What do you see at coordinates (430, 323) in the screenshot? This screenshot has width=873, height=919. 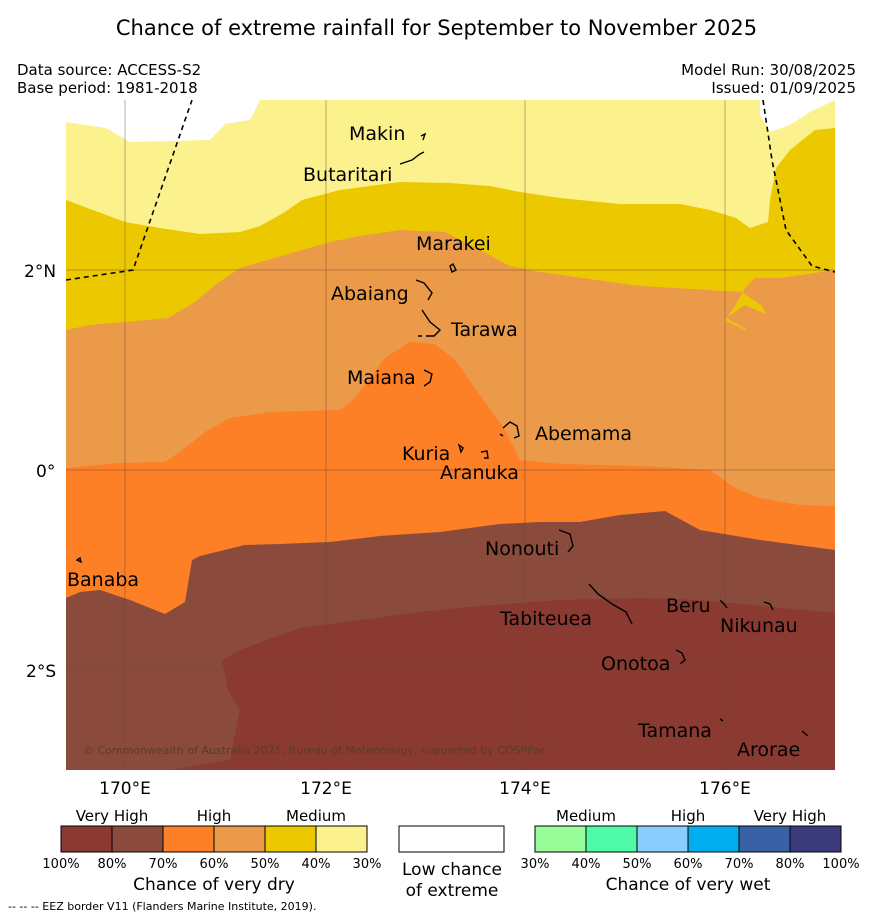 I see `island-tarawa` at bounding box center [430, 323].